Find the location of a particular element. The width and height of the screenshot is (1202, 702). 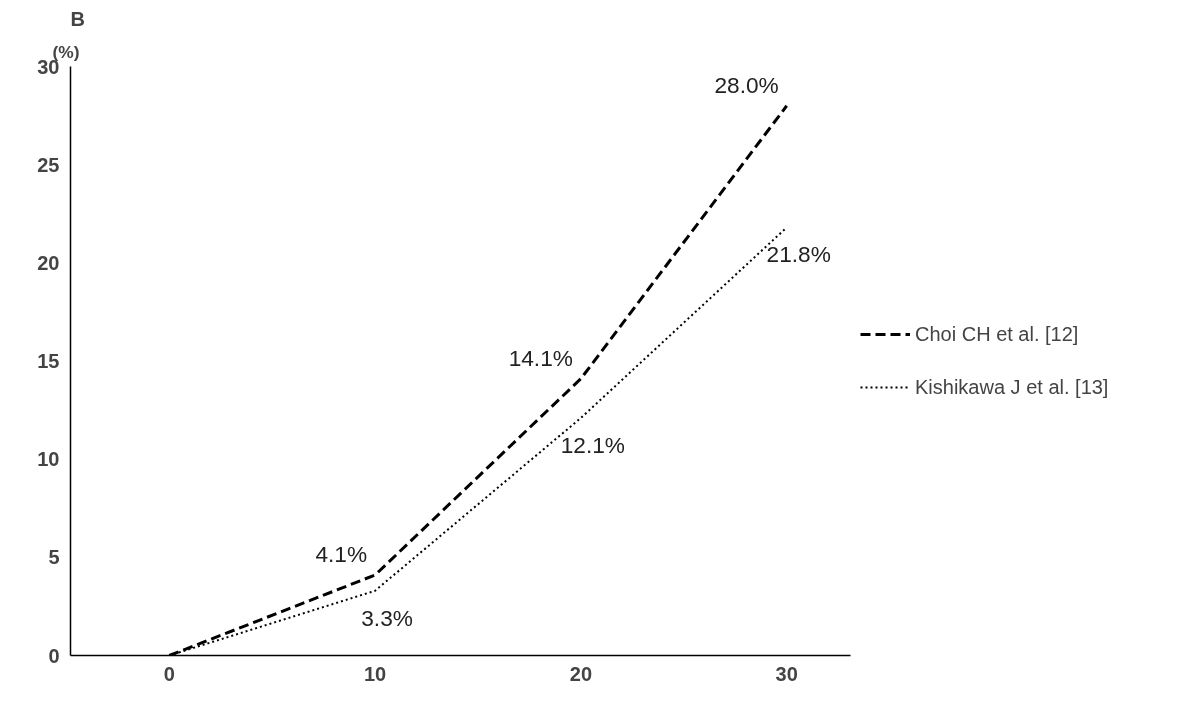

y-tick-label: 10 is located at coordinates (48, 459).